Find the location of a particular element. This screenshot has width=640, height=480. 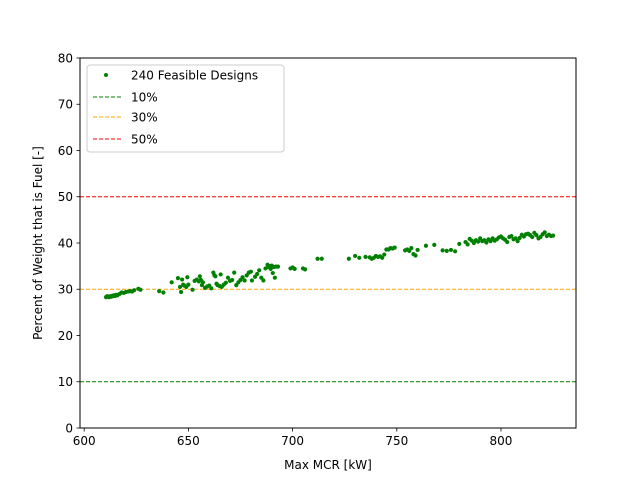

legend-box is located at coordinates (185, 108).